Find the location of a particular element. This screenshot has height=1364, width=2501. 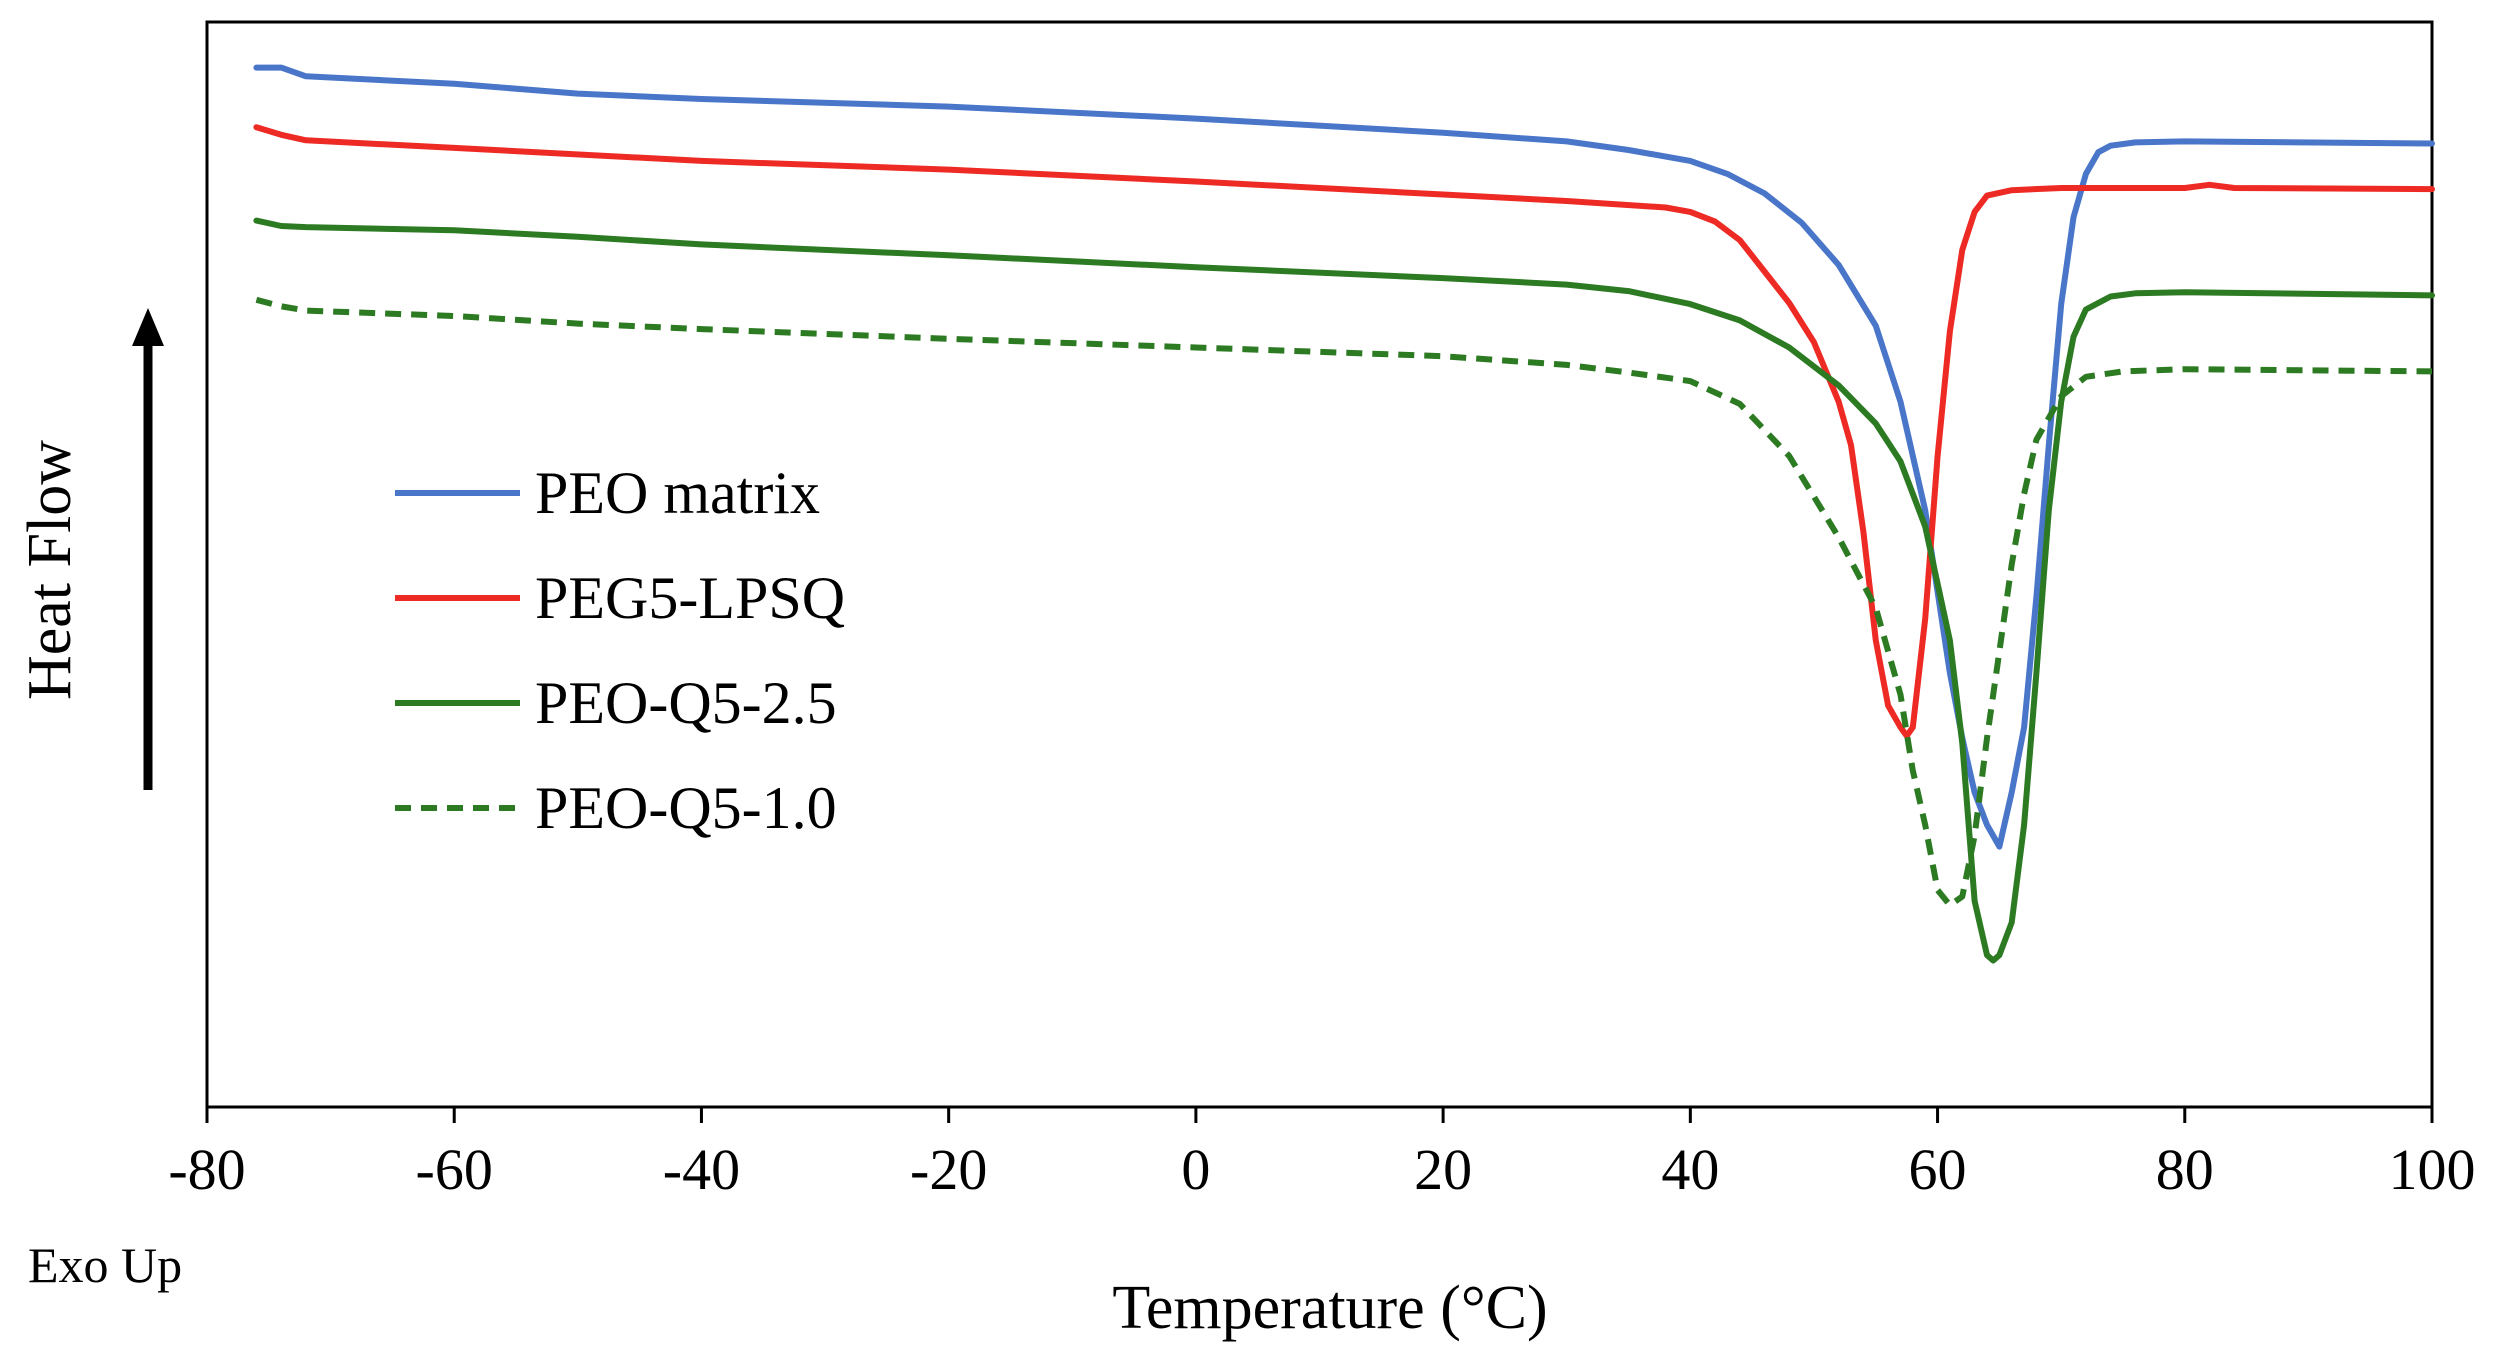

x-tick-label: 0 is located at coordinates (1195, 1169).